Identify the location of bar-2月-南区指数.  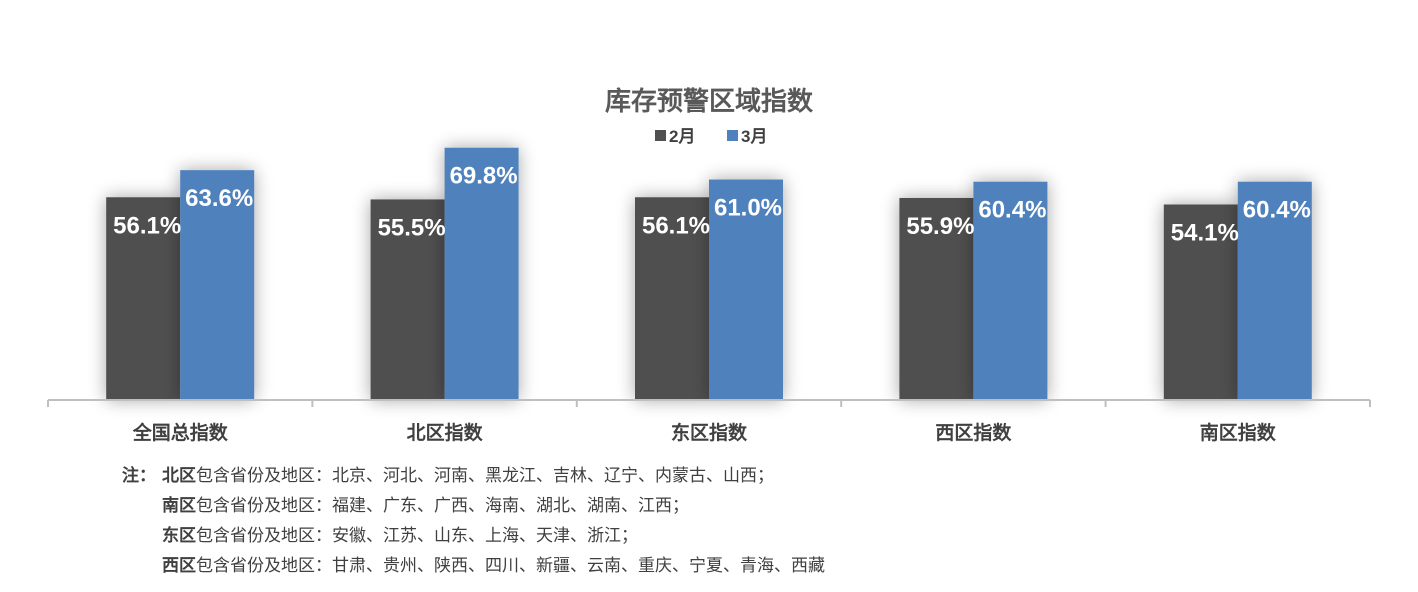
(1200, 302).